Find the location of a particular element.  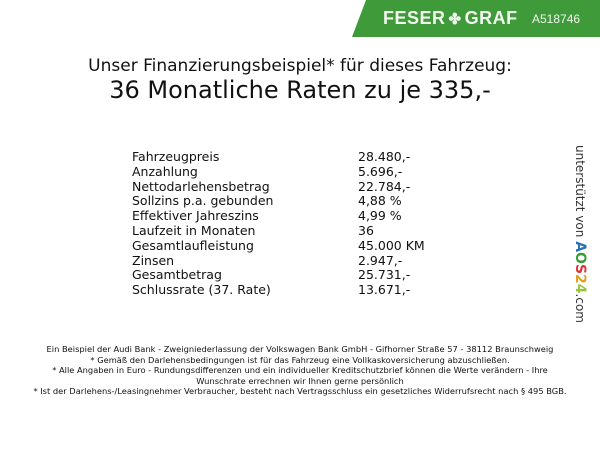

table-row: Fahrzeugpreis 28.480,- is located at coordinates (282, 157).